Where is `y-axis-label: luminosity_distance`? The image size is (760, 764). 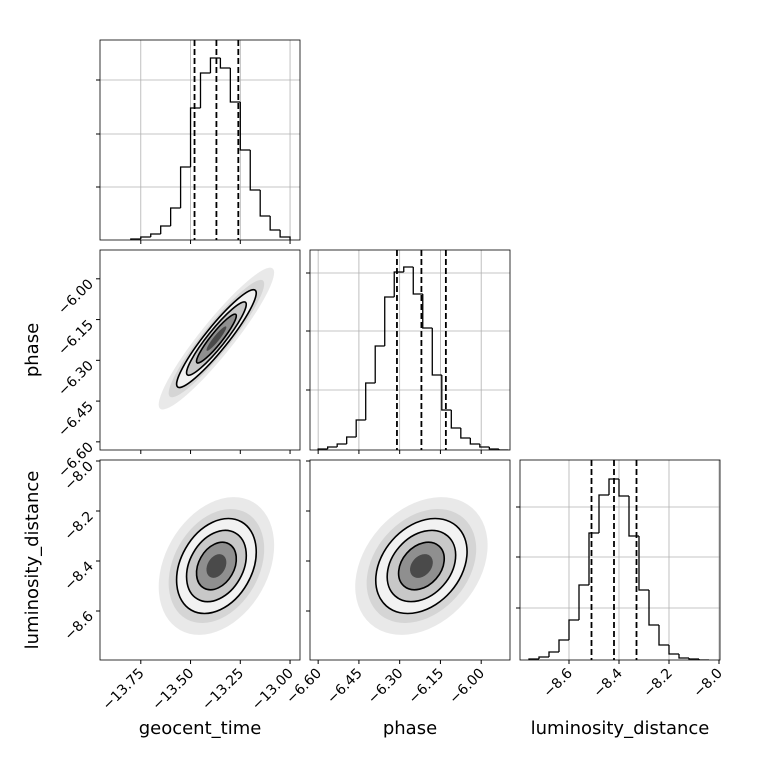
y-axis-label: luminosity_distance is located at coordinates (32, 560).